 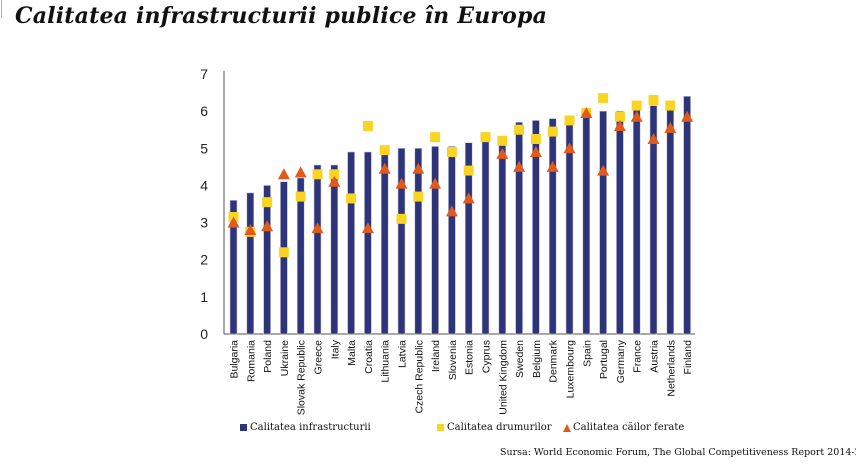 What do you see at coordinates (302, 377) in the screenshot?
I see `x-tick-label: Slovak Republic` at bounding box center [302, 377].